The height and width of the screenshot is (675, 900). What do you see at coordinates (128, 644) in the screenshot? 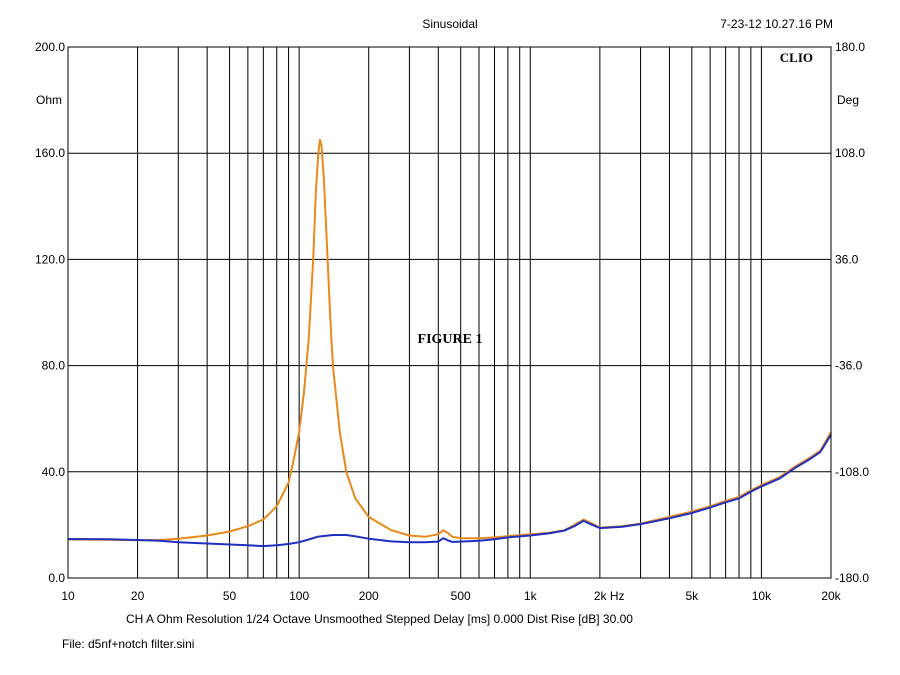
I see `file-name: File: d5nf+notch filter.sini` at bounding box center [128, 644].